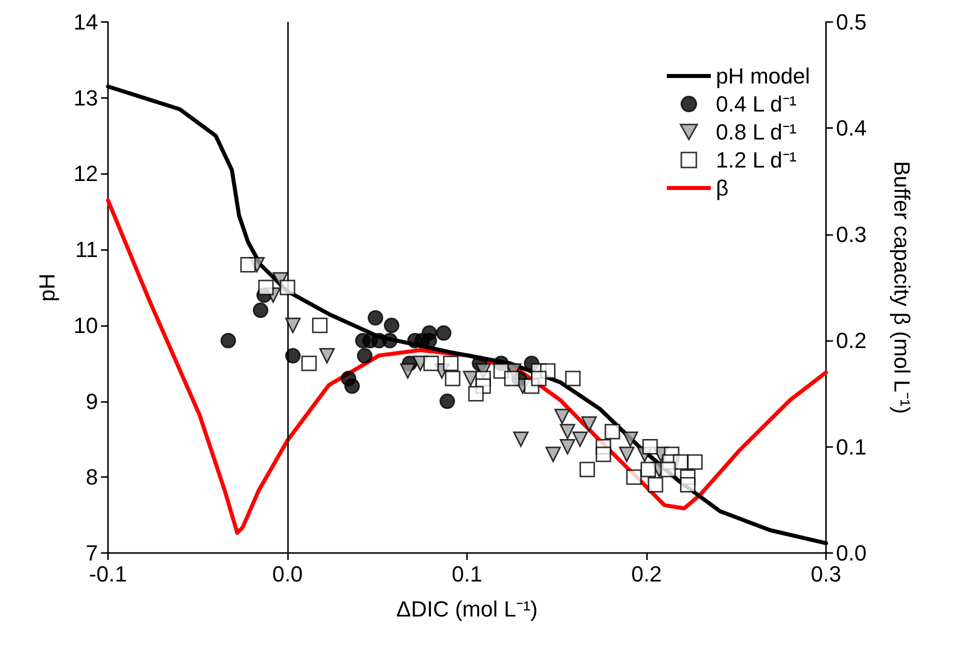 Image resolution: width=965 pixels, height=670 pixels. What do you see at coordinates (86, 97) in the screenshot?
I see `y-tick-label: 13` at bounding box center [86, 97].